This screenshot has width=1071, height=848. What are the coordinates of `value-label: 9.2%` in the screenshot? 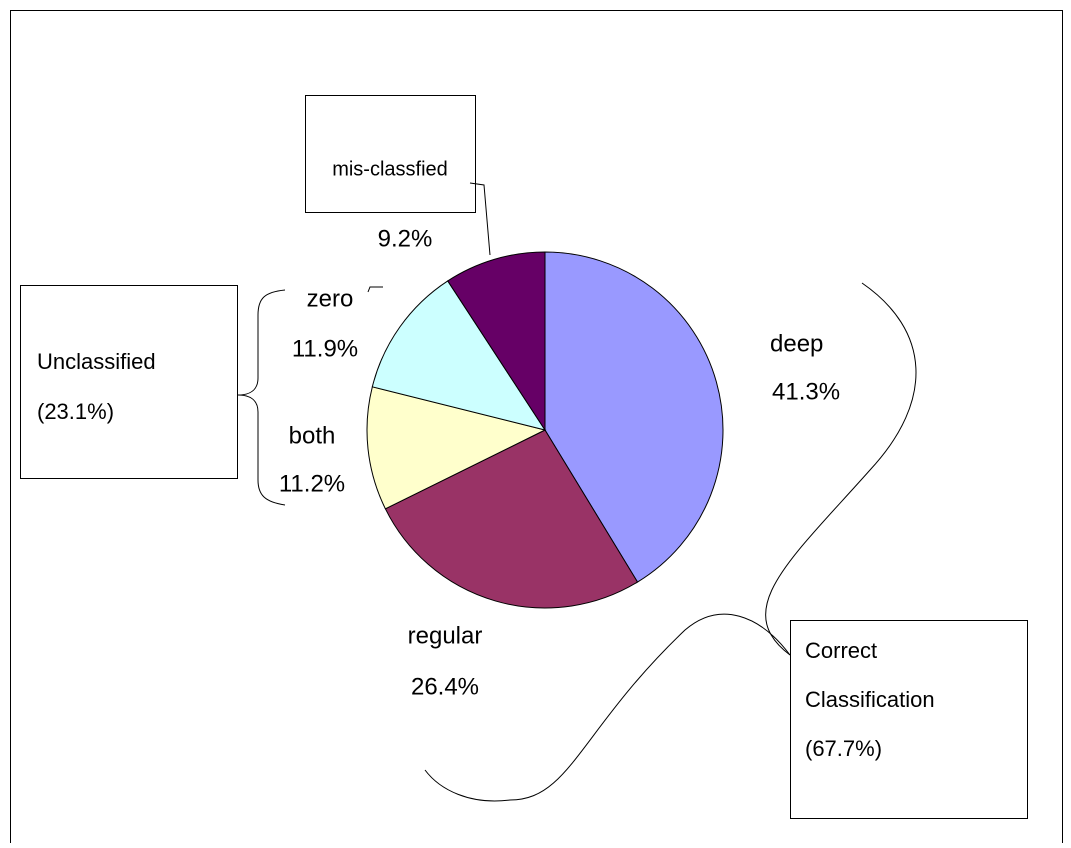 It's located at (405, 238).